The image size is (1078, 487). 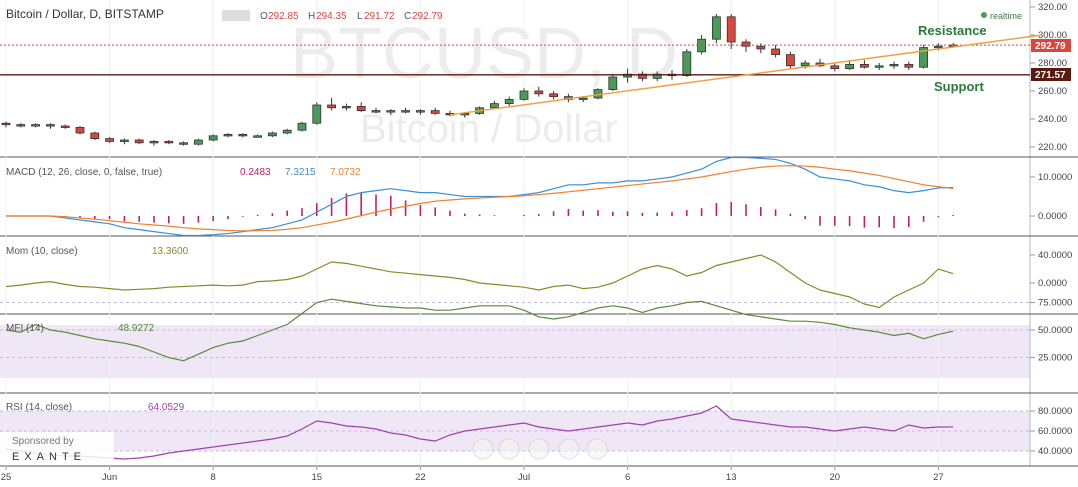 What do you see at coordinates (379, 16) in the screenshot?
I see `ohlc-l: 291.72` at bounding box center [379, 16].